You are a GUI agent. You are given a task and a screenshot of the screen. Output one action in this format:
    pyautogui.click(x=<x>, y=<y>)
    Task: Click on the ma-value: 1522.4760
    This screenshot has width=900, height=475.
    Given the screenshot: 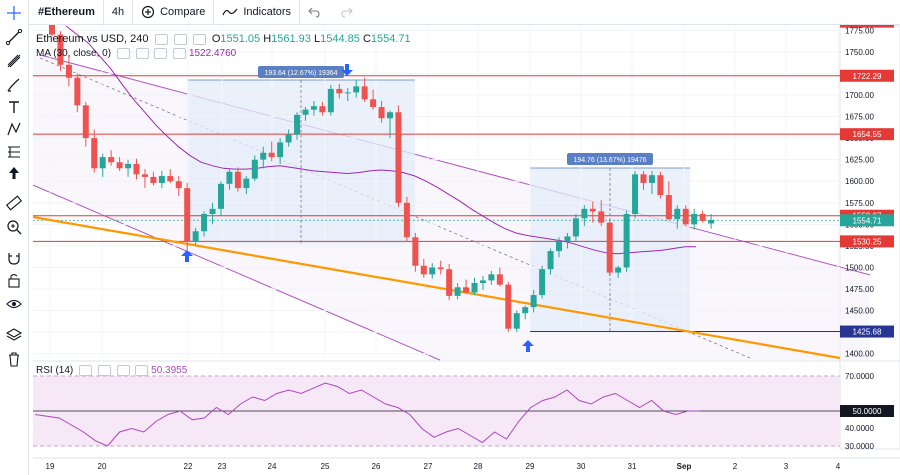 What is the action you would take?
    pyautogui.click(x=212, y=54)
    